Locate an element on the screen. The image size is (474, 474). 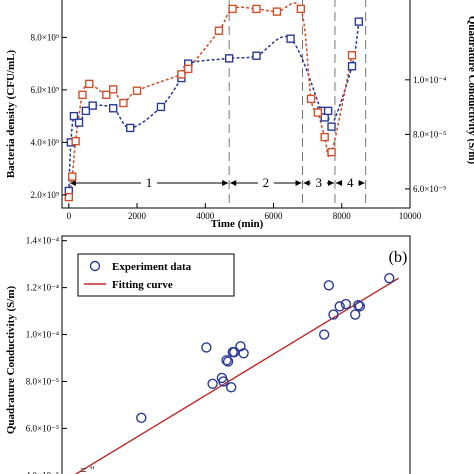
x-tick-label: 10000 is located at coordinates (410, 216).